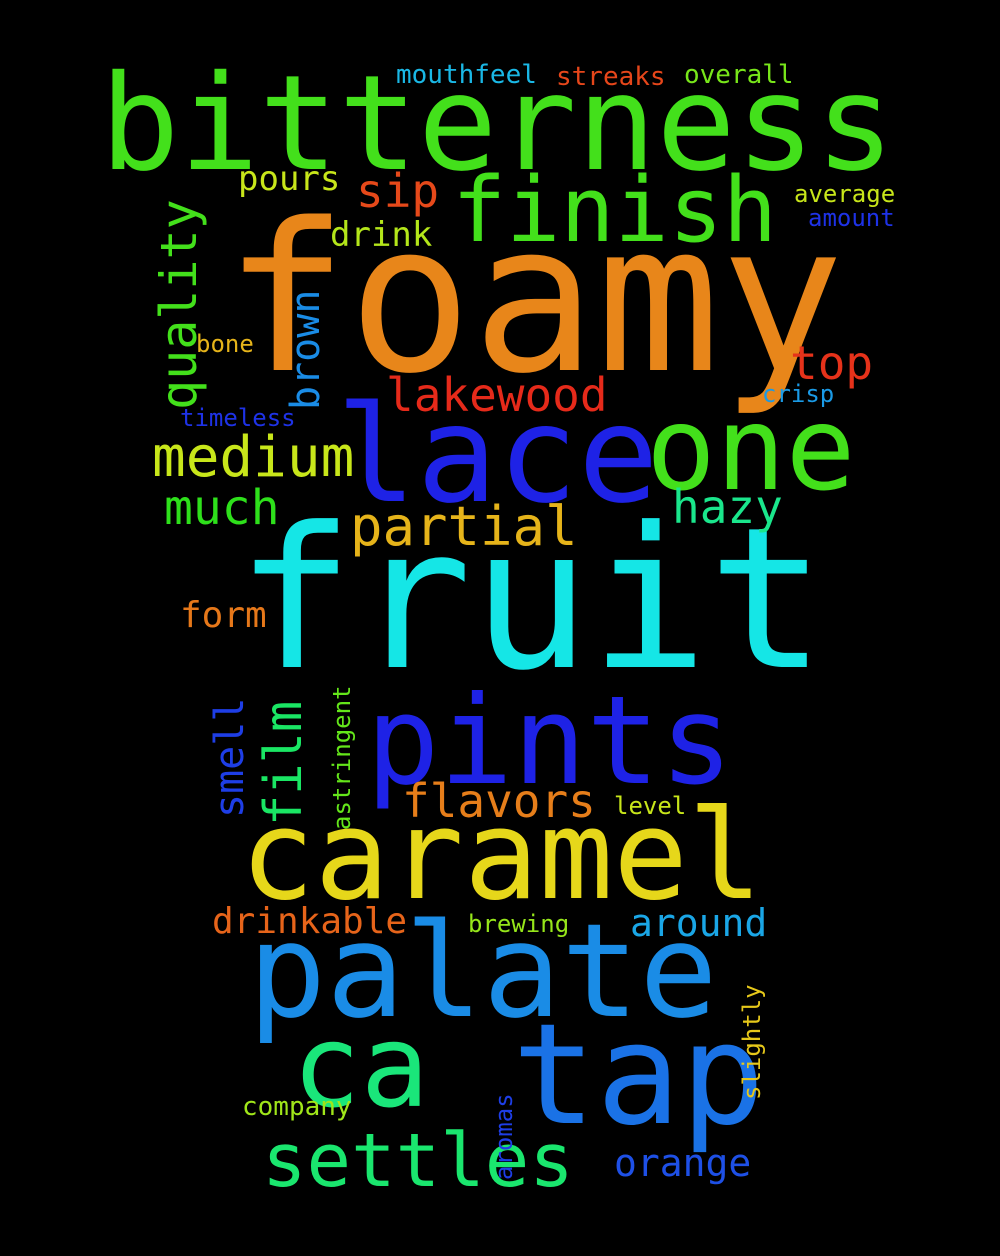 The width and height of the screenshot is (1000, 1256). I want to click on word-streaks: streaks, so click(611, 77).